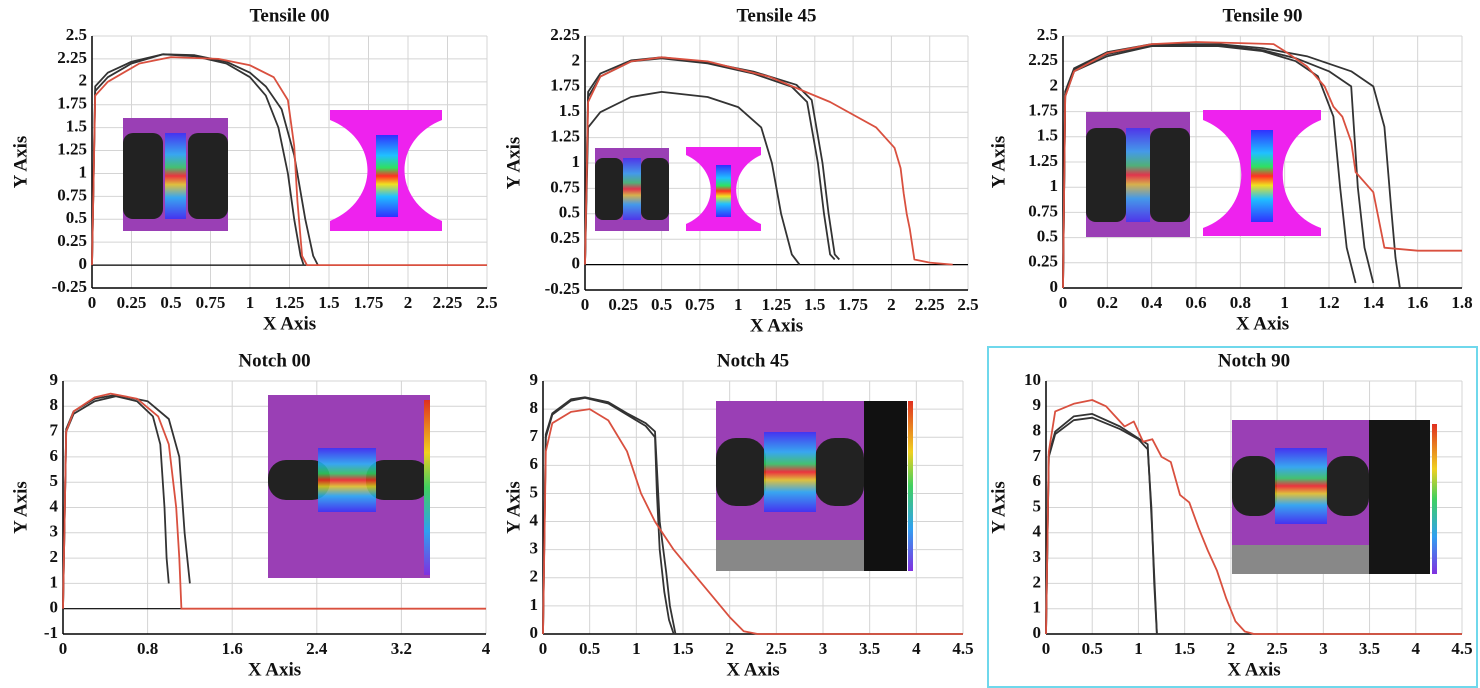 This screenshot has height=688, width=1480. What do you see at coordinates (76, 34) in the screenshot?
I see `y-tick-label: 2.5` at bounding box center [76, 34].